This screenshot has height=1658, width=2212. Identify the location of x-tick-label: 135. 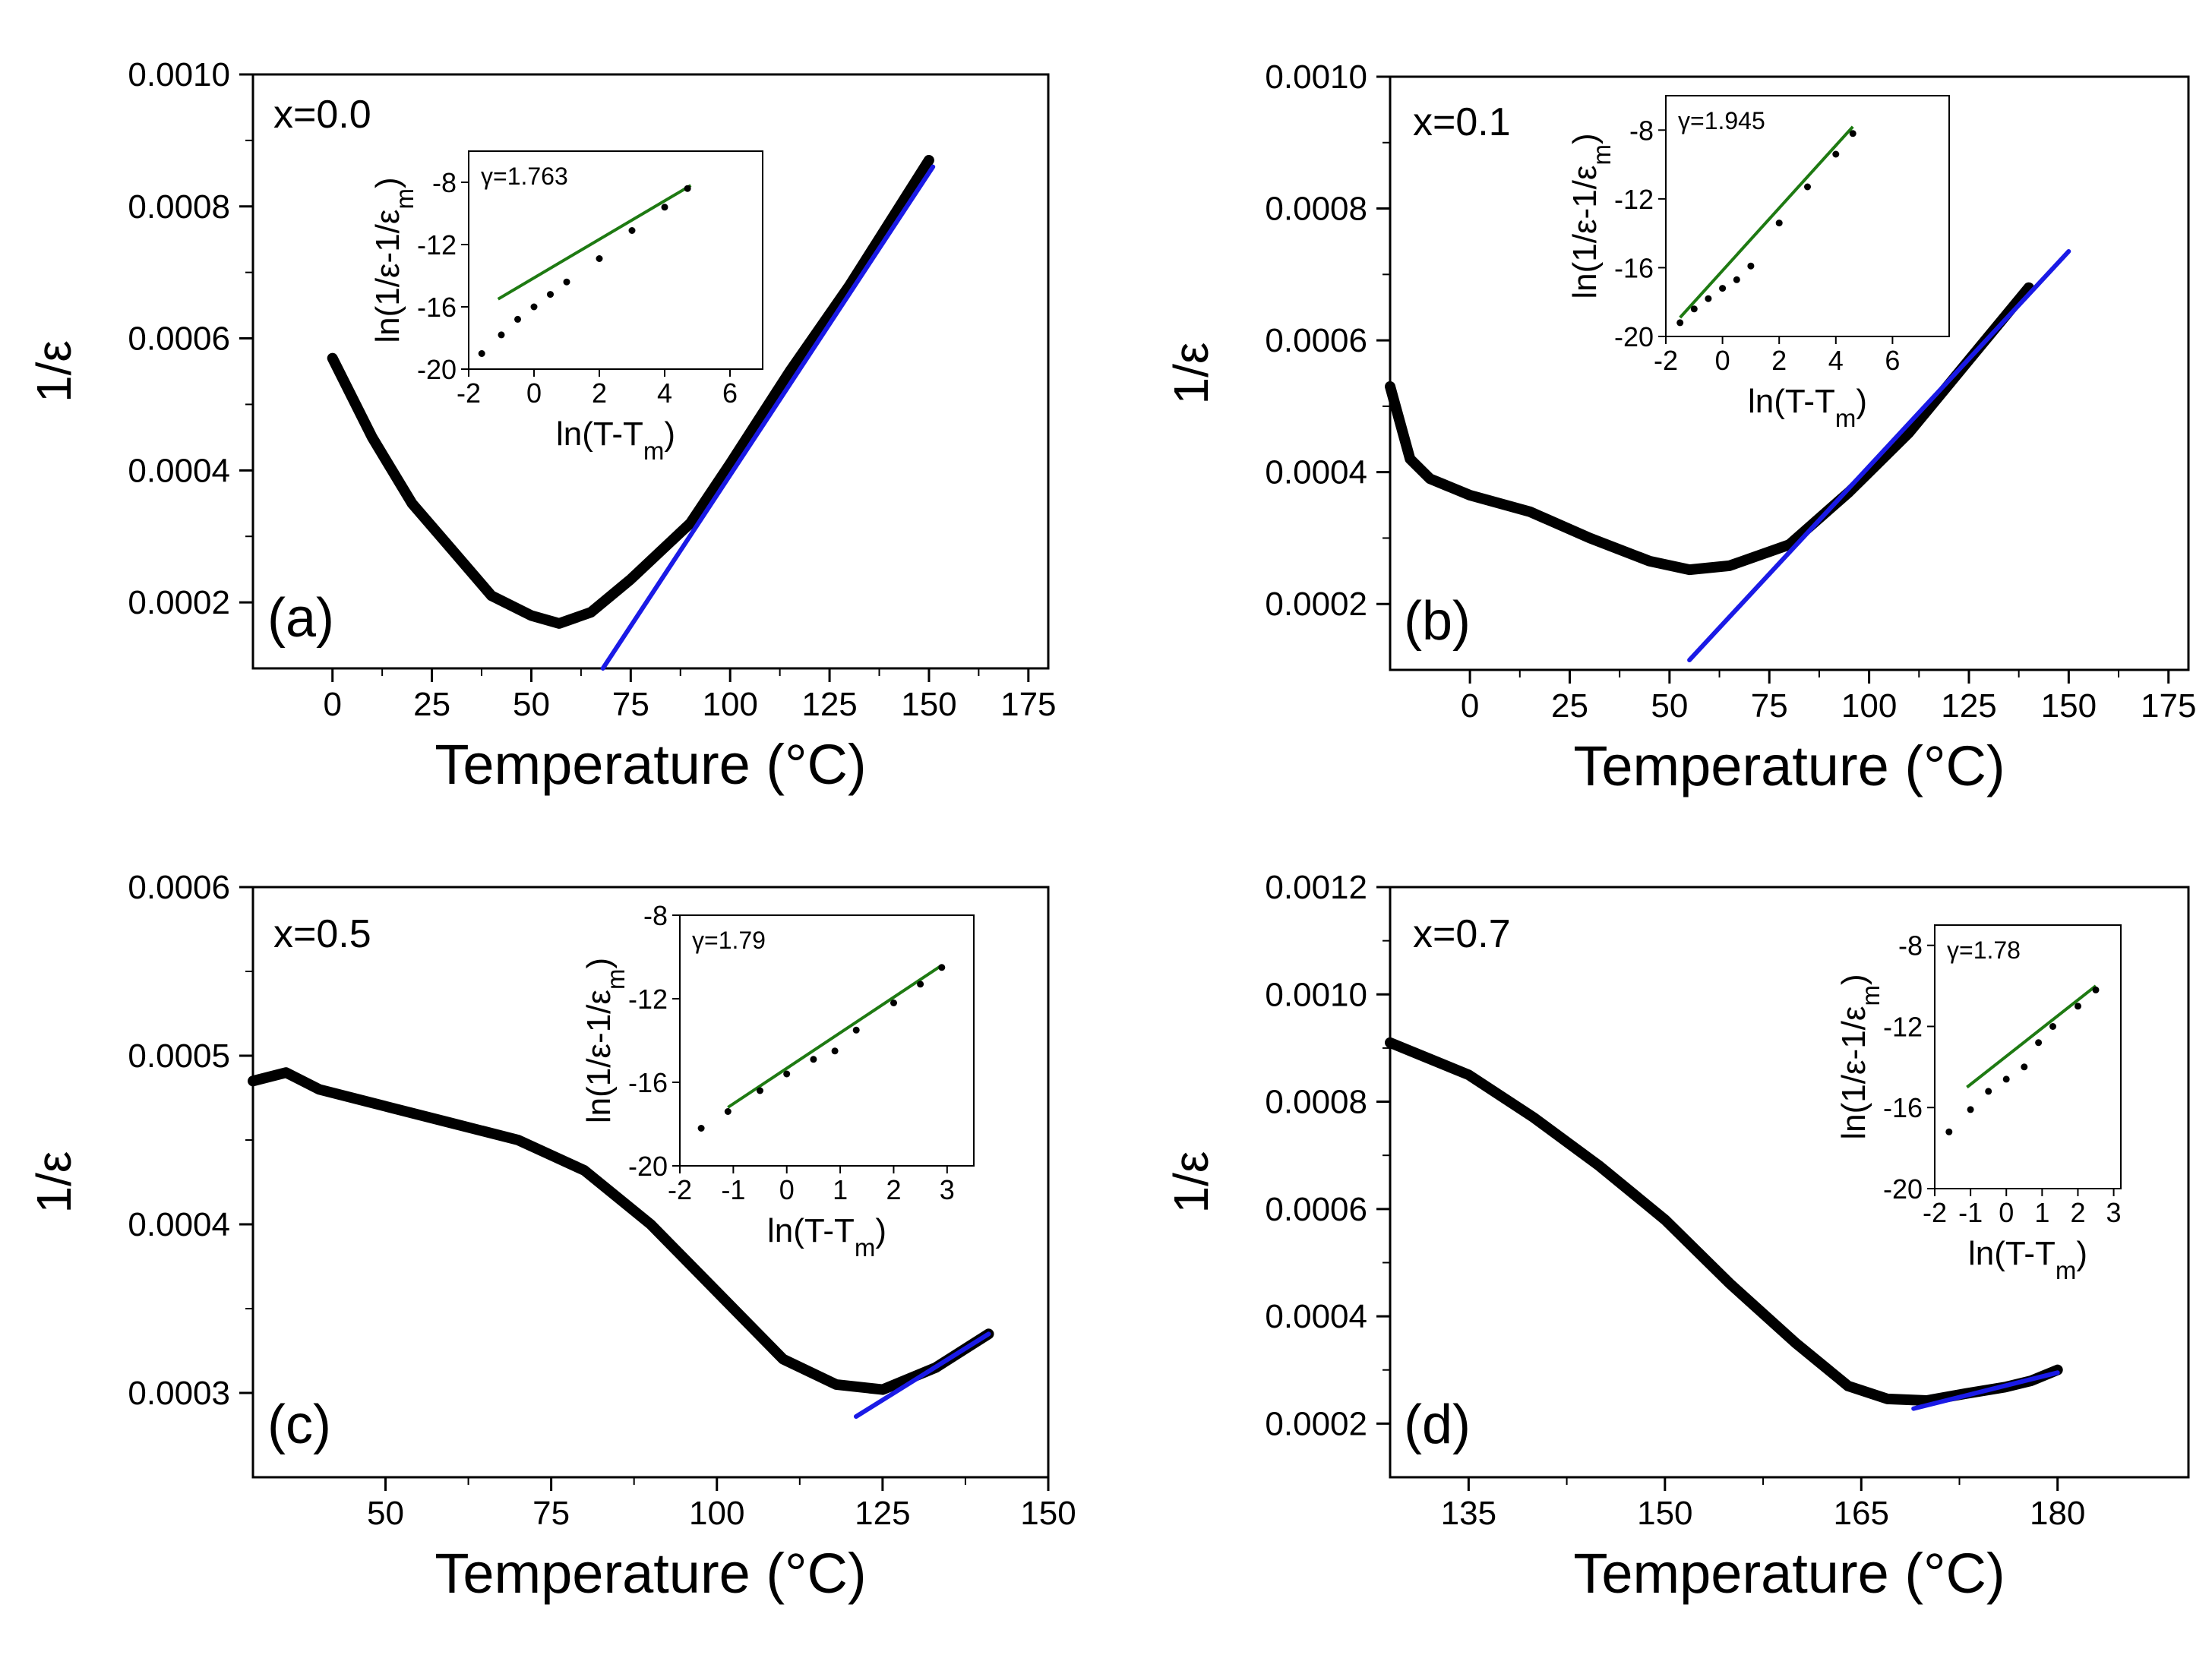
(1468, 1513).